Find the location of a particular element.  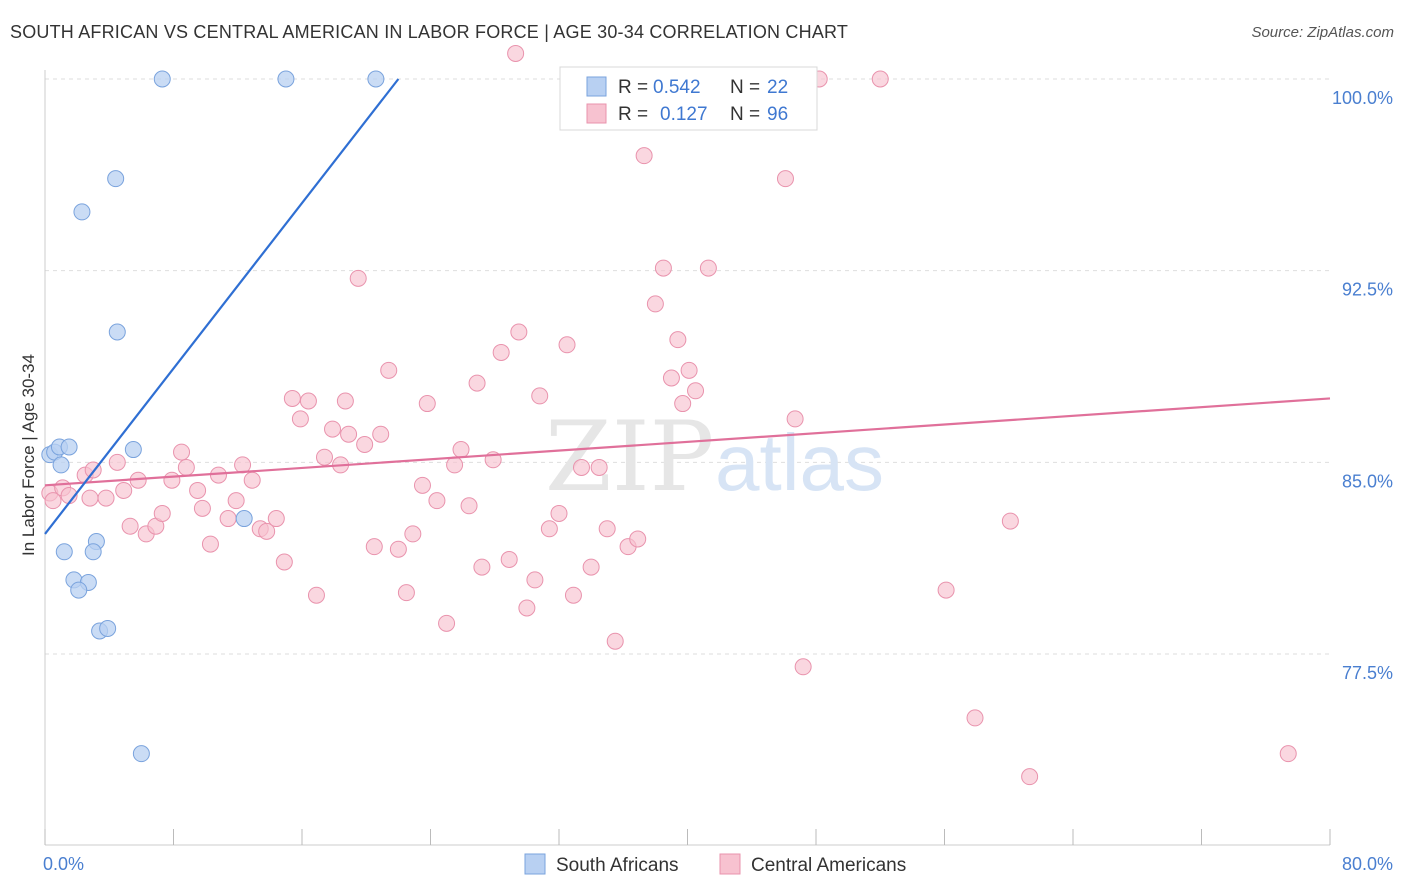

legend-label-central-americans: Central Americans is located at coordinates (828, 865).